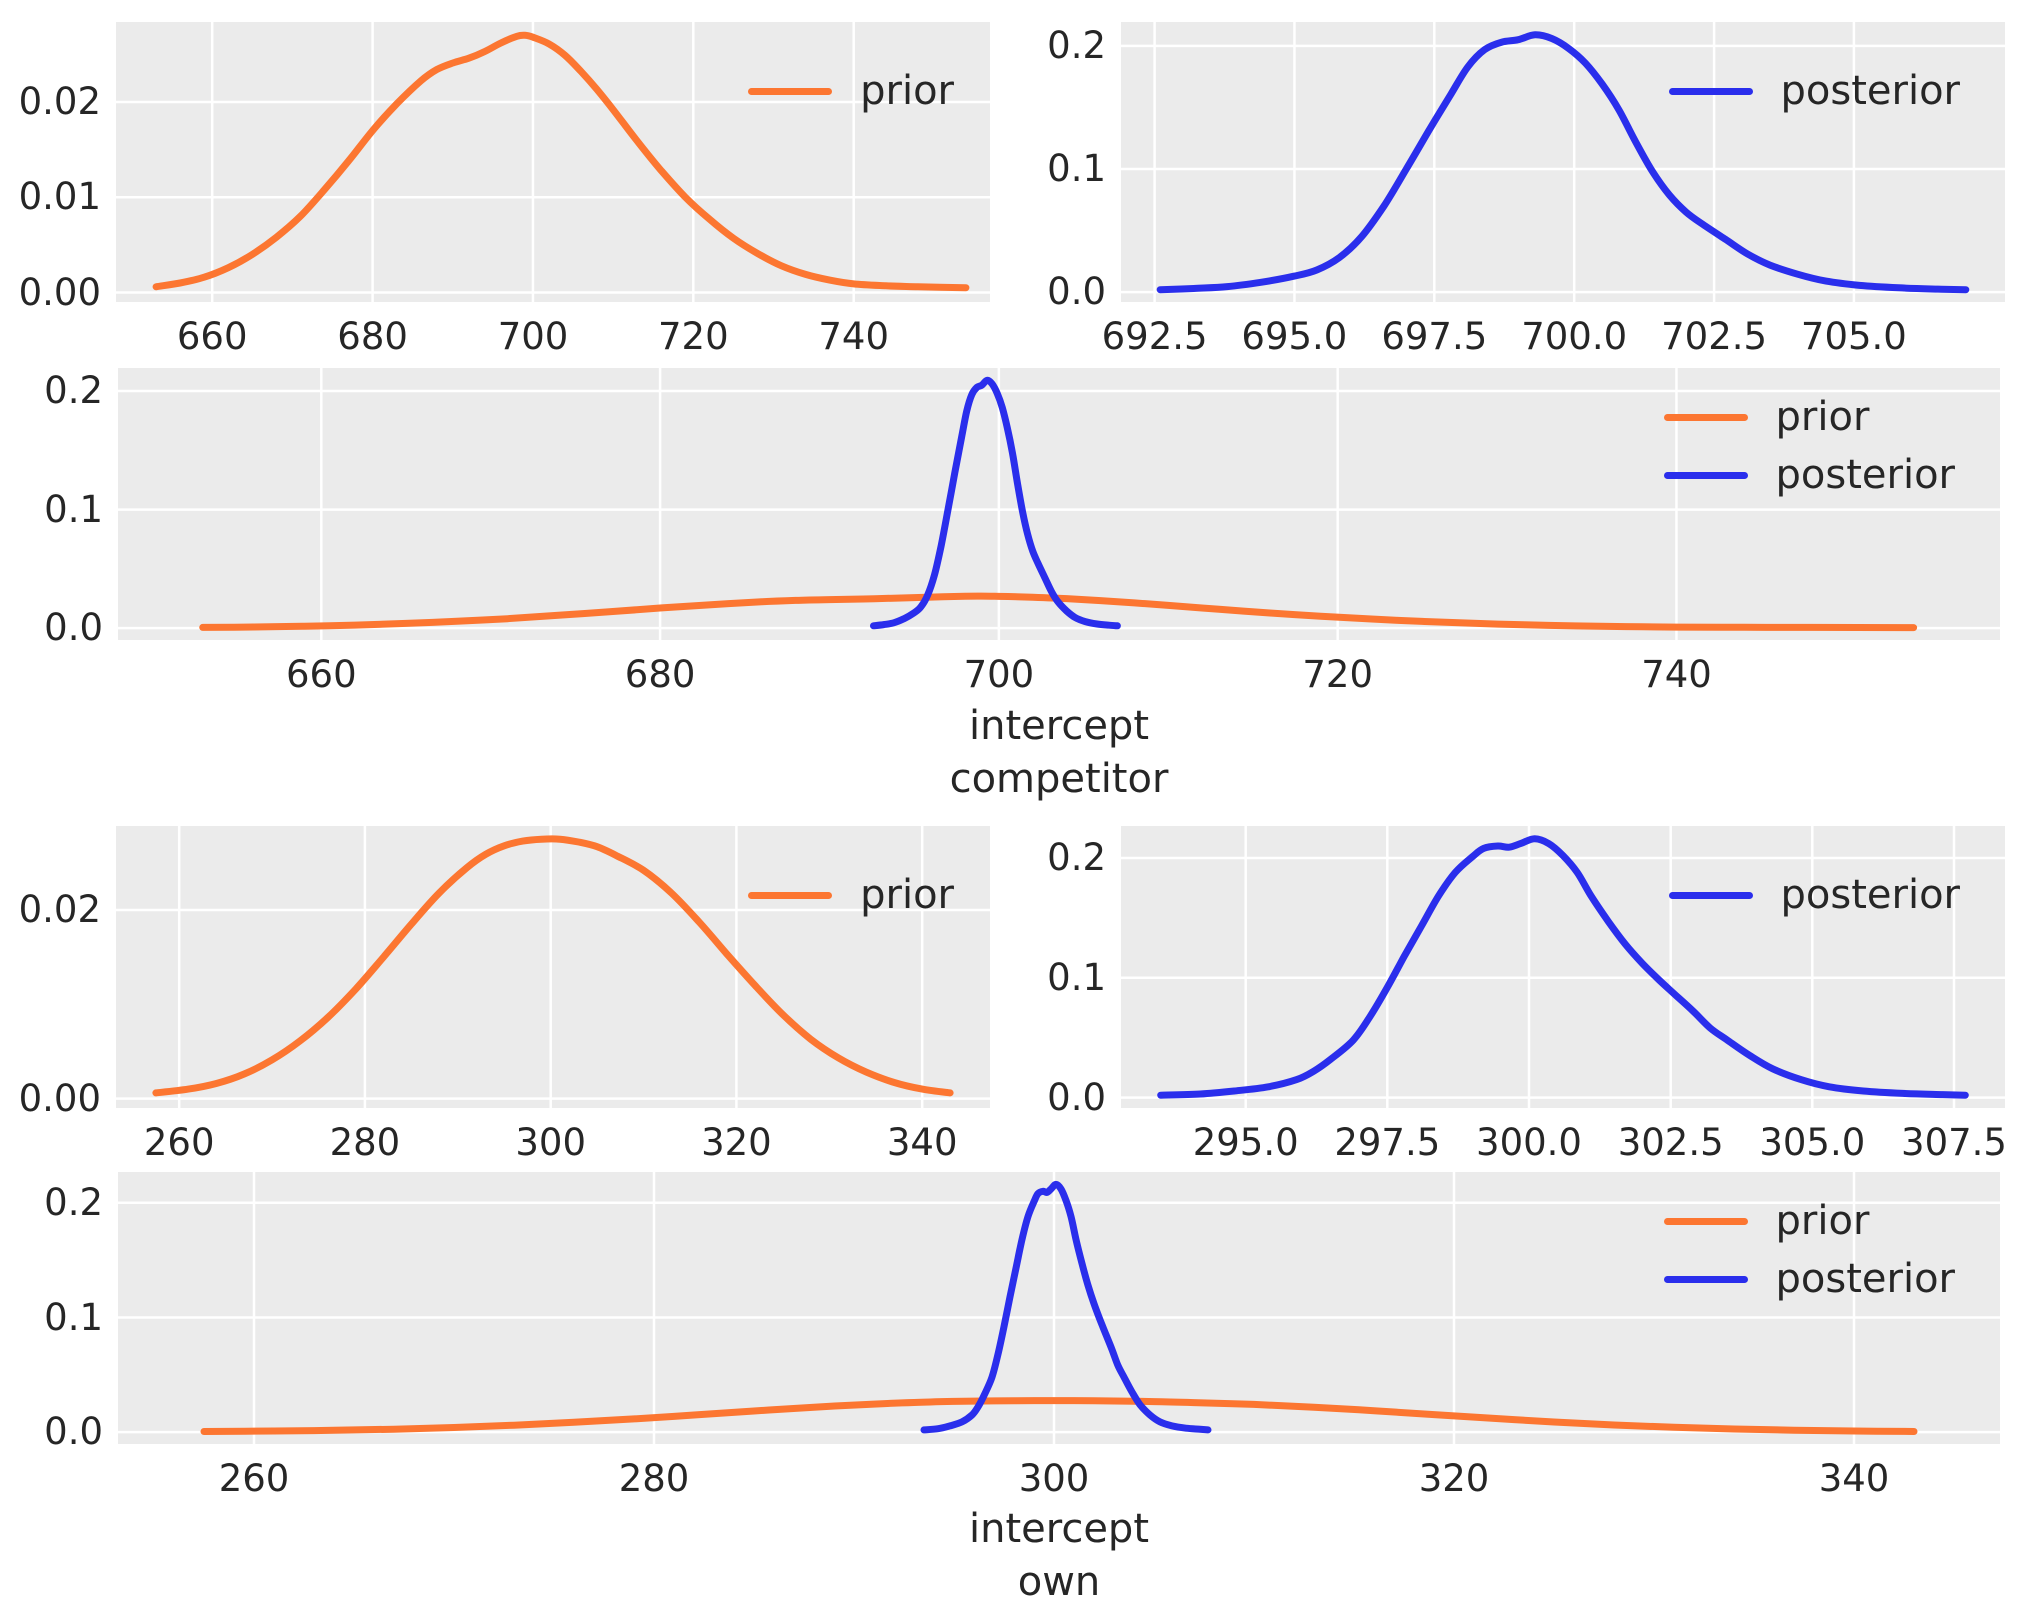  Describe the element at coordinates (1059, 1582) in the screenshot. I see `xlabel-line-2: own` at that location.